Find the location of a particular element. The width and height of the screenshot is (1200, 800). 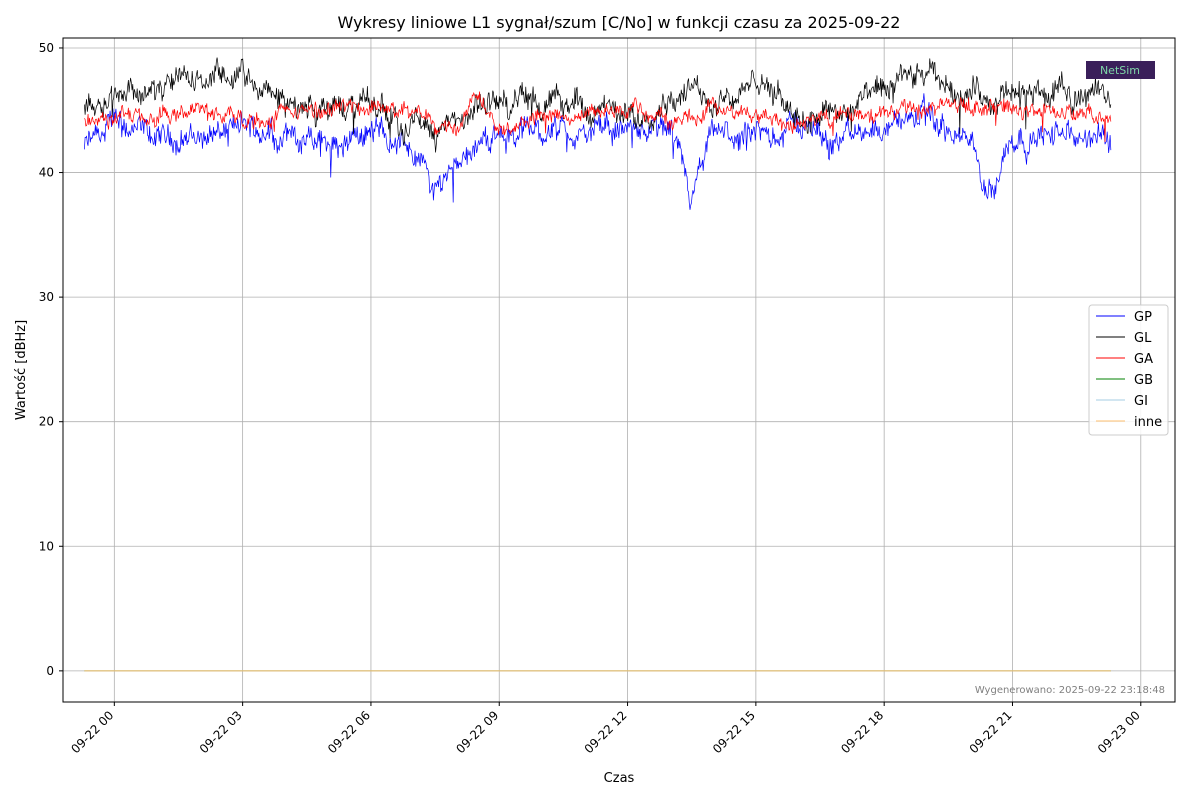

logo-background is located at coordinates (1120, 70).